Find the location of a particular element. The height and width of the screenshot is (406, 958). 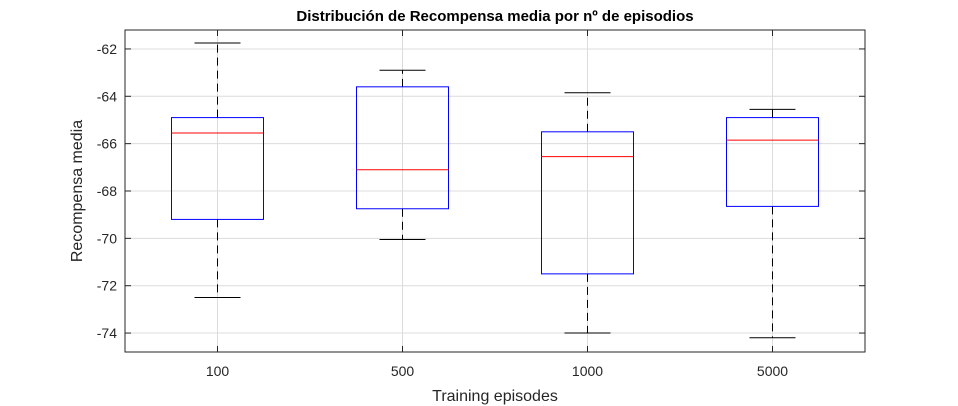

y-tick-label: -70 is located at coordinates (107, 238).